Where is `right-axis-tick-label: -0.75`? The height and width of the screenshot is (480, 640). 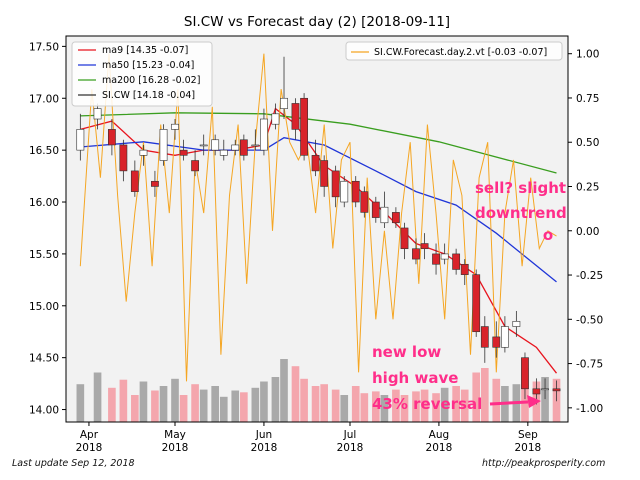 right-axis-tick-label: -0.75 is located at coordinates (589, 365).